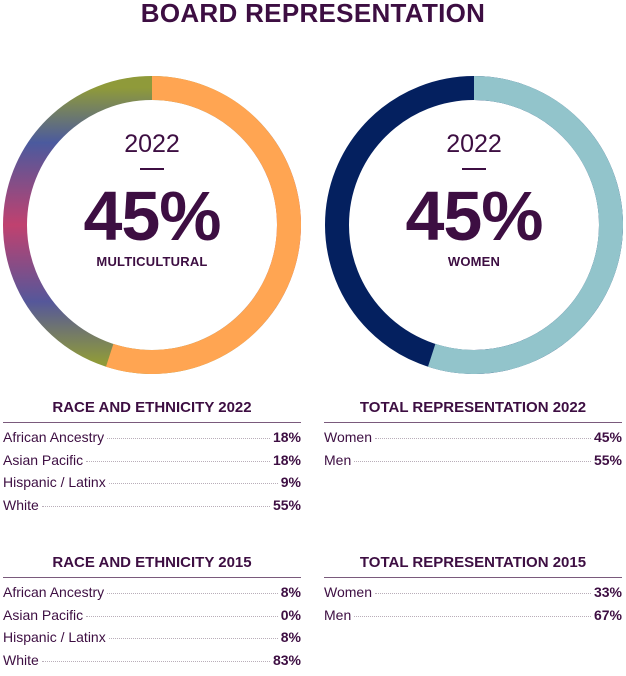  Describe the element at coordinates (473, 440) in the screenshot. I see `table-row: Women 45%` at that location.